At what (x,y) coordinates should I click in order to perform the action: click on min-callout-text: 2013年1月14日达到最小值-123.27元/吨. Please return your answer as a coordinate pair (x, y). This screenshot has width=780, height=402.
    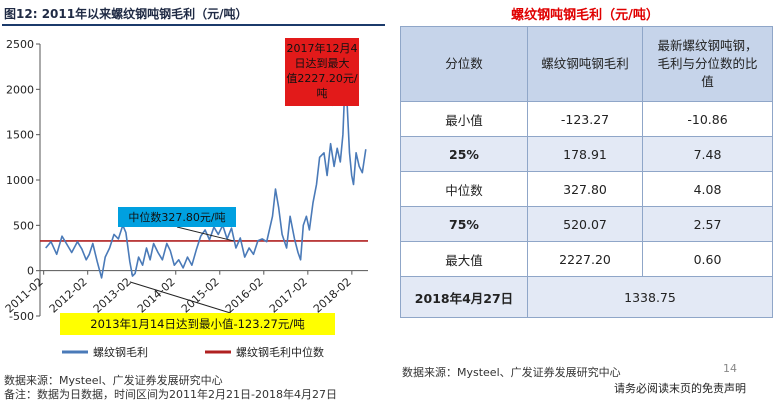
    Looking at the image, I should click on (197, 324).